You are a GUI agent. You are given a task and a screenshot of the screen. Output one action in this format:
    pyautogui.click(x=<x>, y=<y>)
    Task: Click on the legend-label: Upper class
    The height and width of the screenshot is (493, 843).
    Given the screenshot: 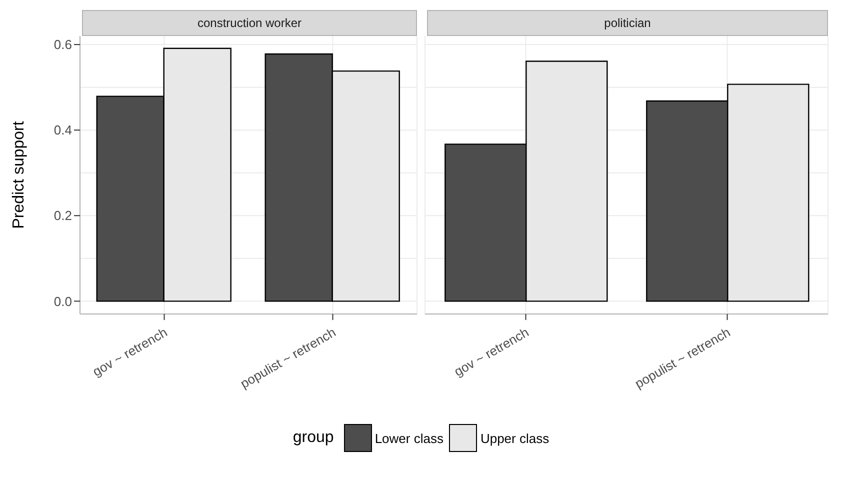 What is the action you would take?
    pyautogui.click(x=515, y=438)
    